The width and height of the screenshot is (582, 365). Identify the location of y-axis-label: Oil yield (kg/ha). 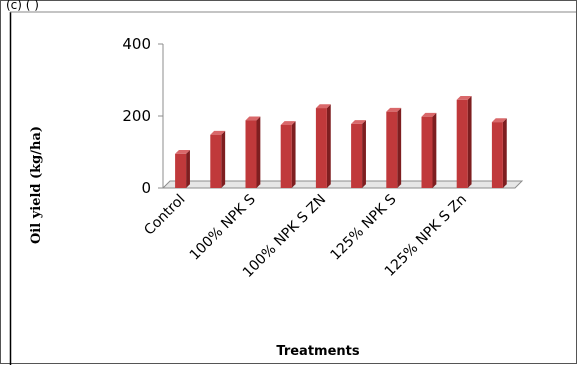
(36, 185).